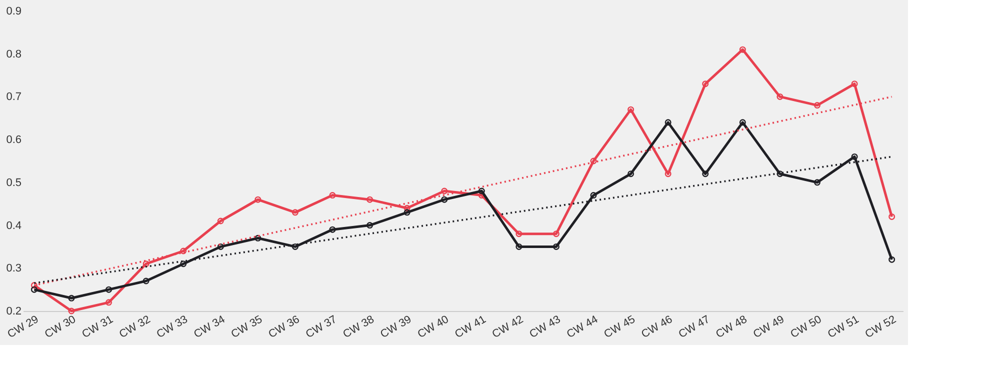  What do you see at coordinates (14, 97) in the screenshot?
I see `y-tick-label: 0.7` at bounding box center [14, 97].